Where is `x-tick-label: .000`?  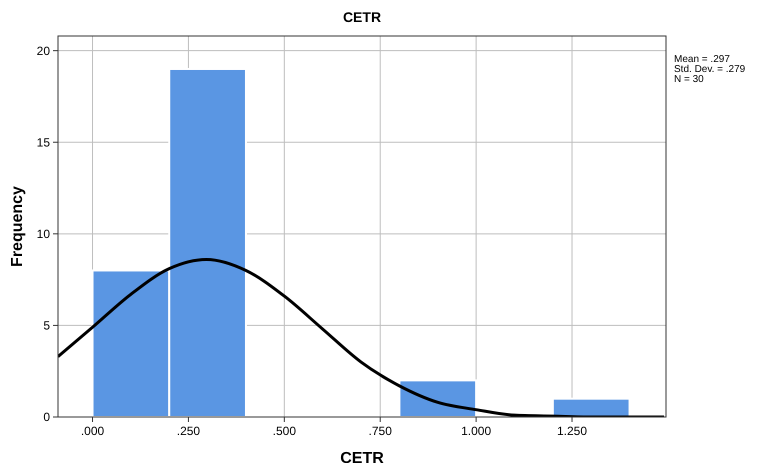
x-tick-label: .000 is located at coordinates (92, 431).